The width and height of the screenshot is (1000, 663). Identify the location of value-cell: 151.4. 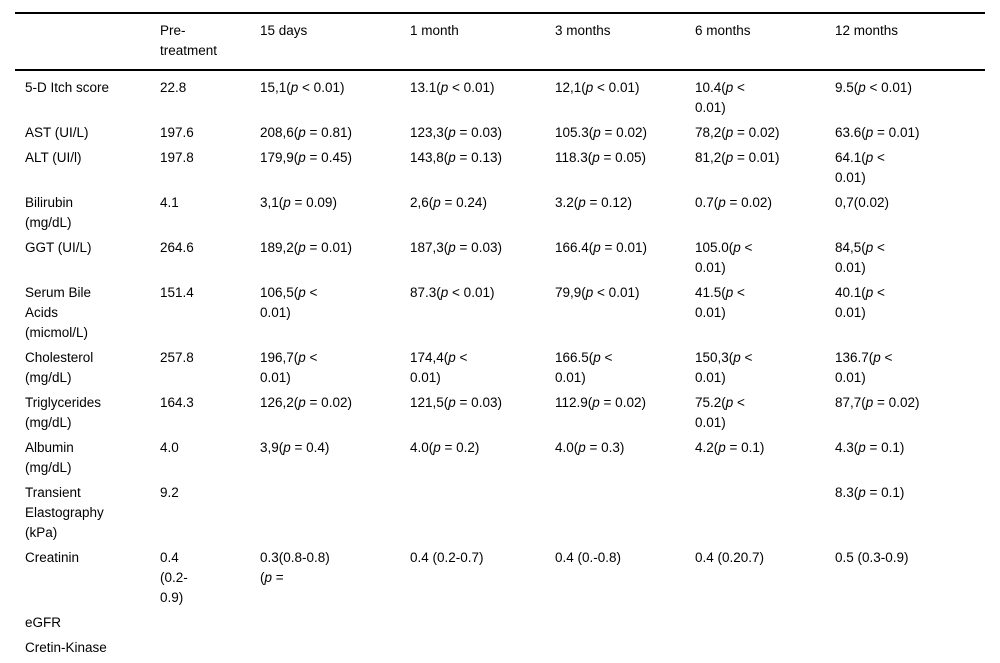
(177, 292).